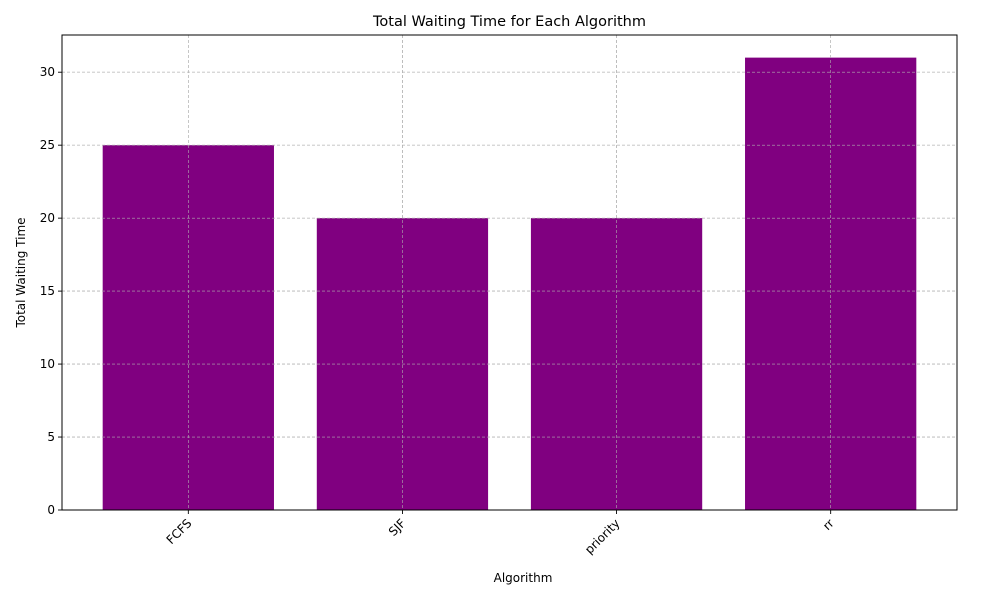  I want to click on y-tick-label: 30, so click(47, 72).